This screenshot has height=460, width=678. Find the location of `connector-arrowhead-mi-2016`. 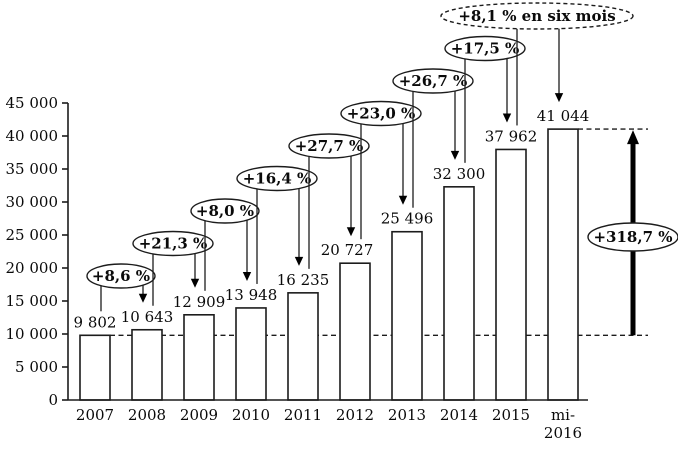

connector-arrowhead-mi-2016 is located at coordinates (559, 98).